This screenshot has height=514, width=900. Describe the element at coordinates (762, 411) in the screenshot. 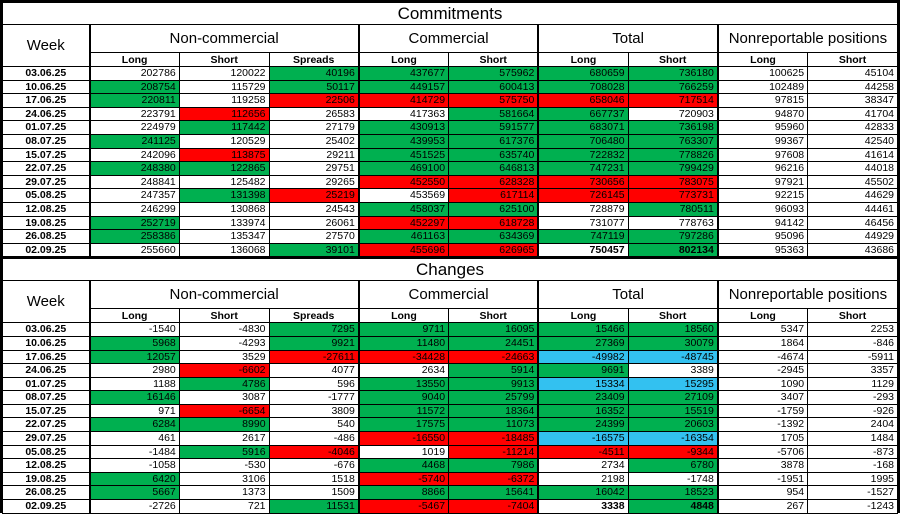

I see `value-cell: -1759` at that location.